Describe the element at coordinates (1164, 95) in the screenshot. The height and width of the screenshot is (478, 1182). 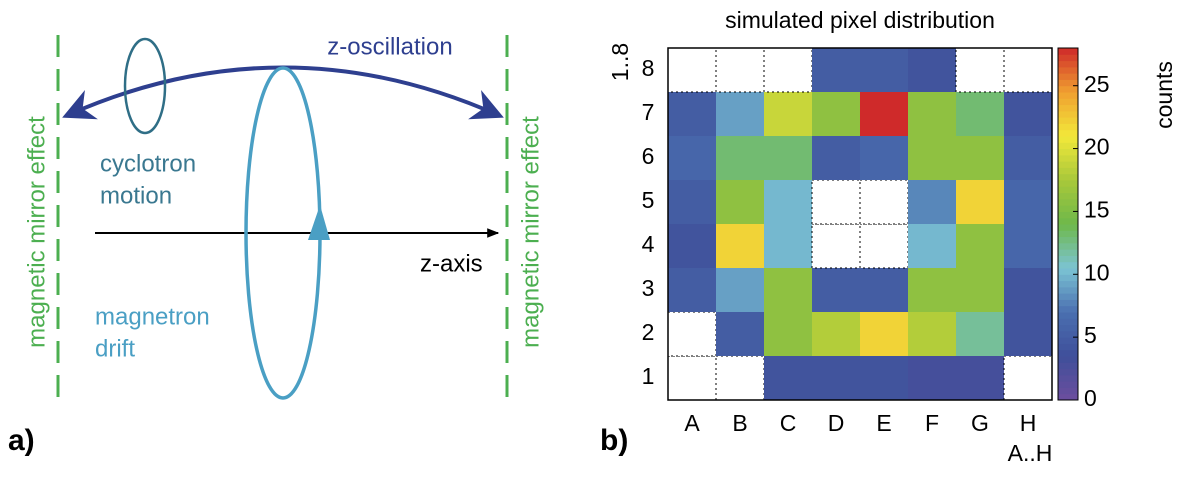
I see `colorbar-label: counts` at that location.